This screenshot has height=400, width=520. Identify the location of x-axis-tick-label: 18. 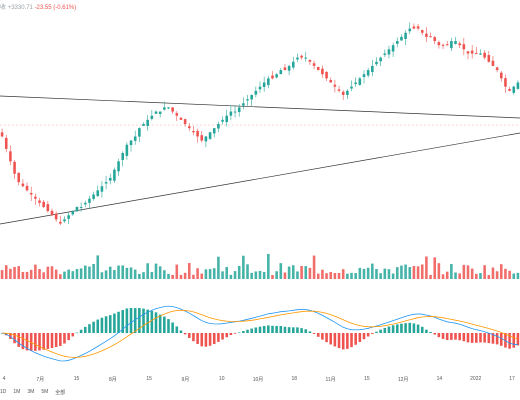
(294, 379).